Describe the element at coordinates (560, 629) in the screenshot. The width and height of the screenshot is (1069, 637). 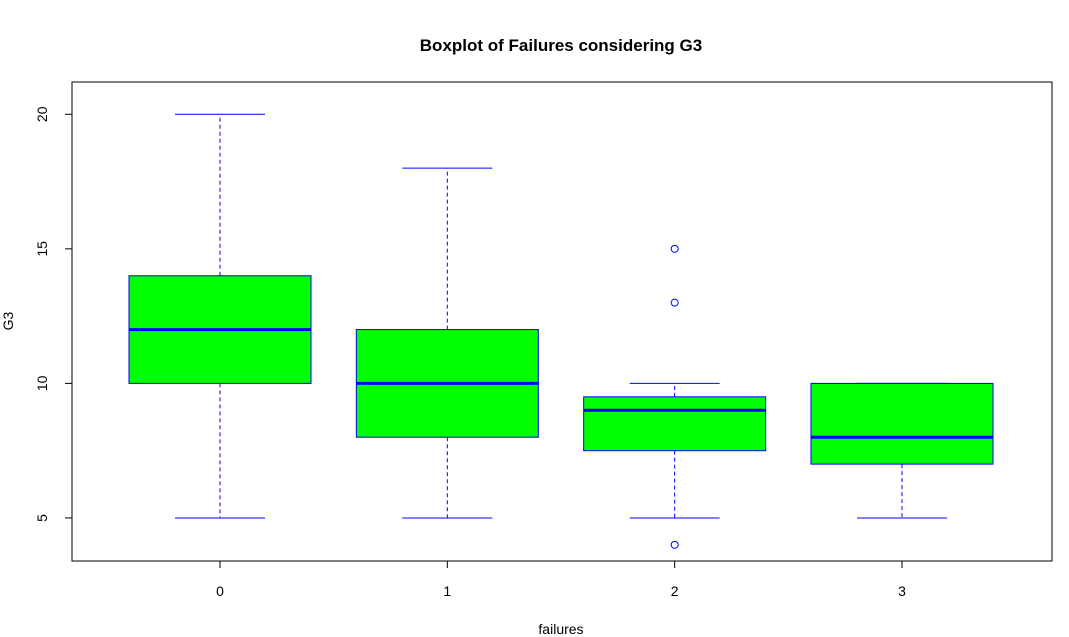
I see `x-axis-label: failures` at that location.